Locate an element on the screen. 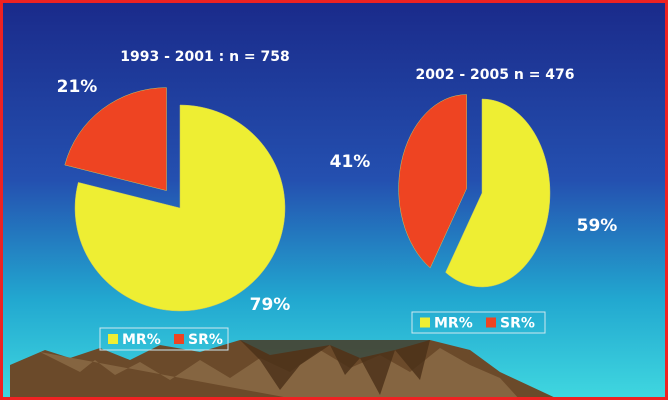  chart-title: 1993 - 2001 : n = 758 is located at coordinates (205, 57).